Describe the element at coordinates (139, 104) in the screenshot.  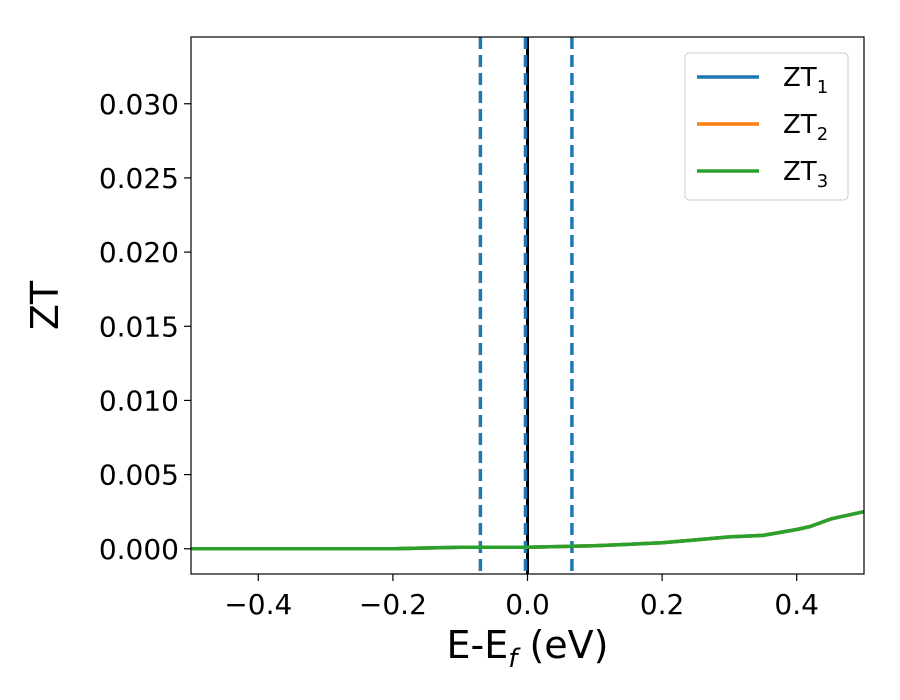
I see `y-tick-label: 0.030` at that location.